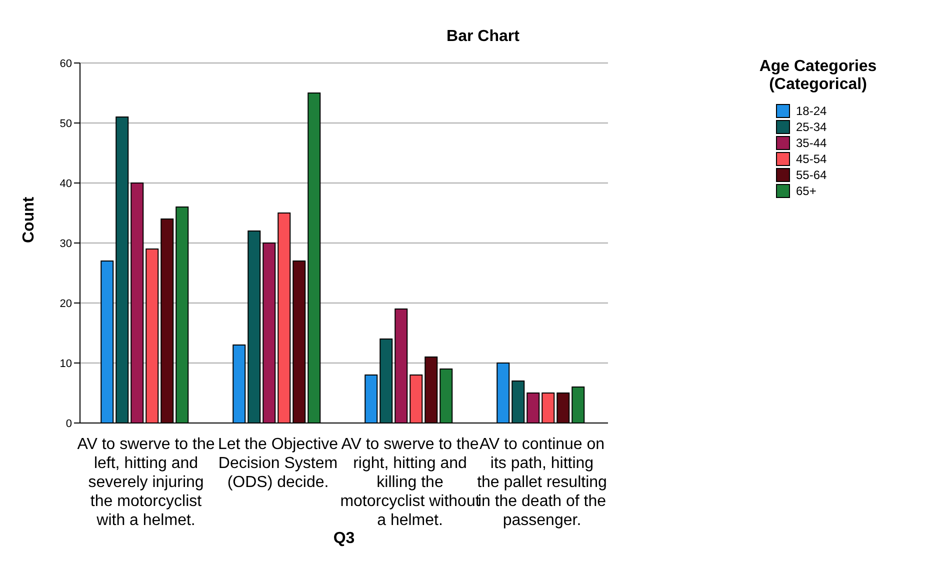  I want to click on x-tick-label: AV to swerve to the left, hitting and severely injuring the motorcyclist with a helmet., so click(146, 482).